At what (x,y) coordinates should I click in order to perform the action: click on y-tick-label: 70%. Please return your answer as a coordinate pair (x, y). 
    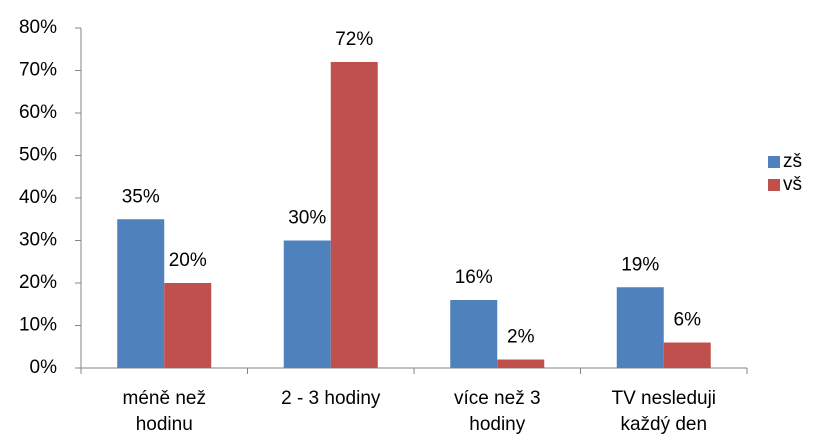
    Looking at the image, I should click on (38, 70).